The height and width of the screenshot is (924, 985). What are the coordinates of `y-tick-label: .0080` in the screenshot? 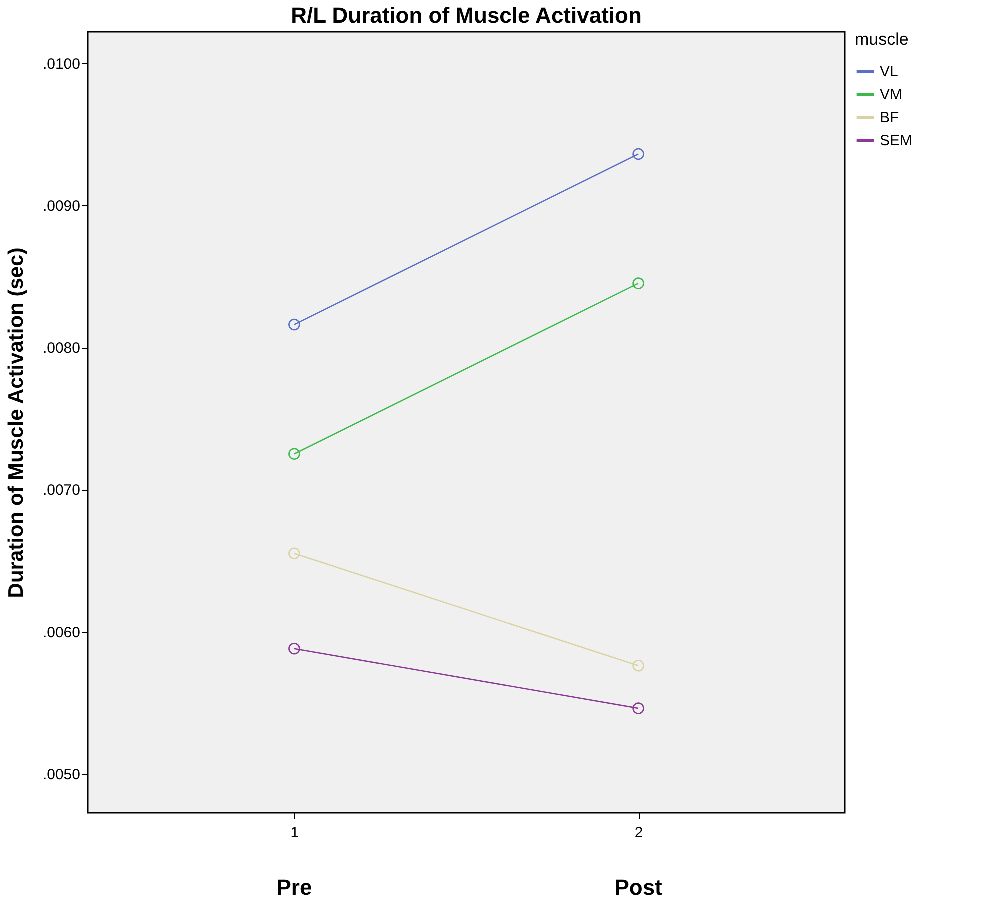 It's located at (61, 349).